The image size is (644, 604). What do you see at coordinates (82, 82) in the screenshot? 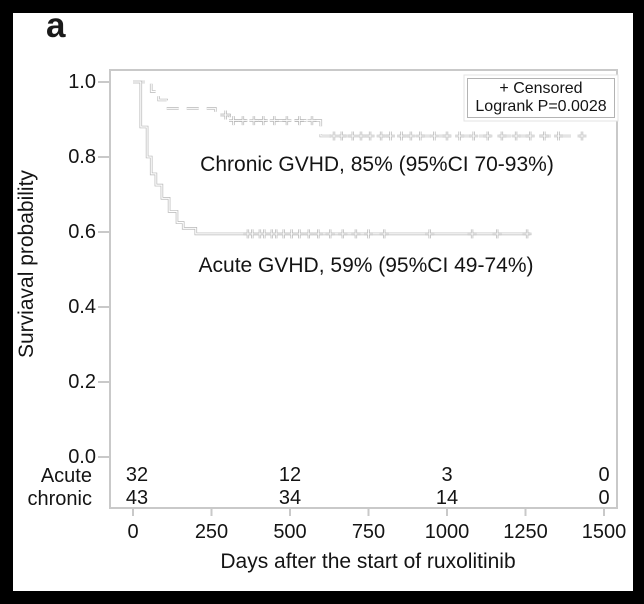
I see `y-tick-label: 1.0` at bounding box center [82, 82].